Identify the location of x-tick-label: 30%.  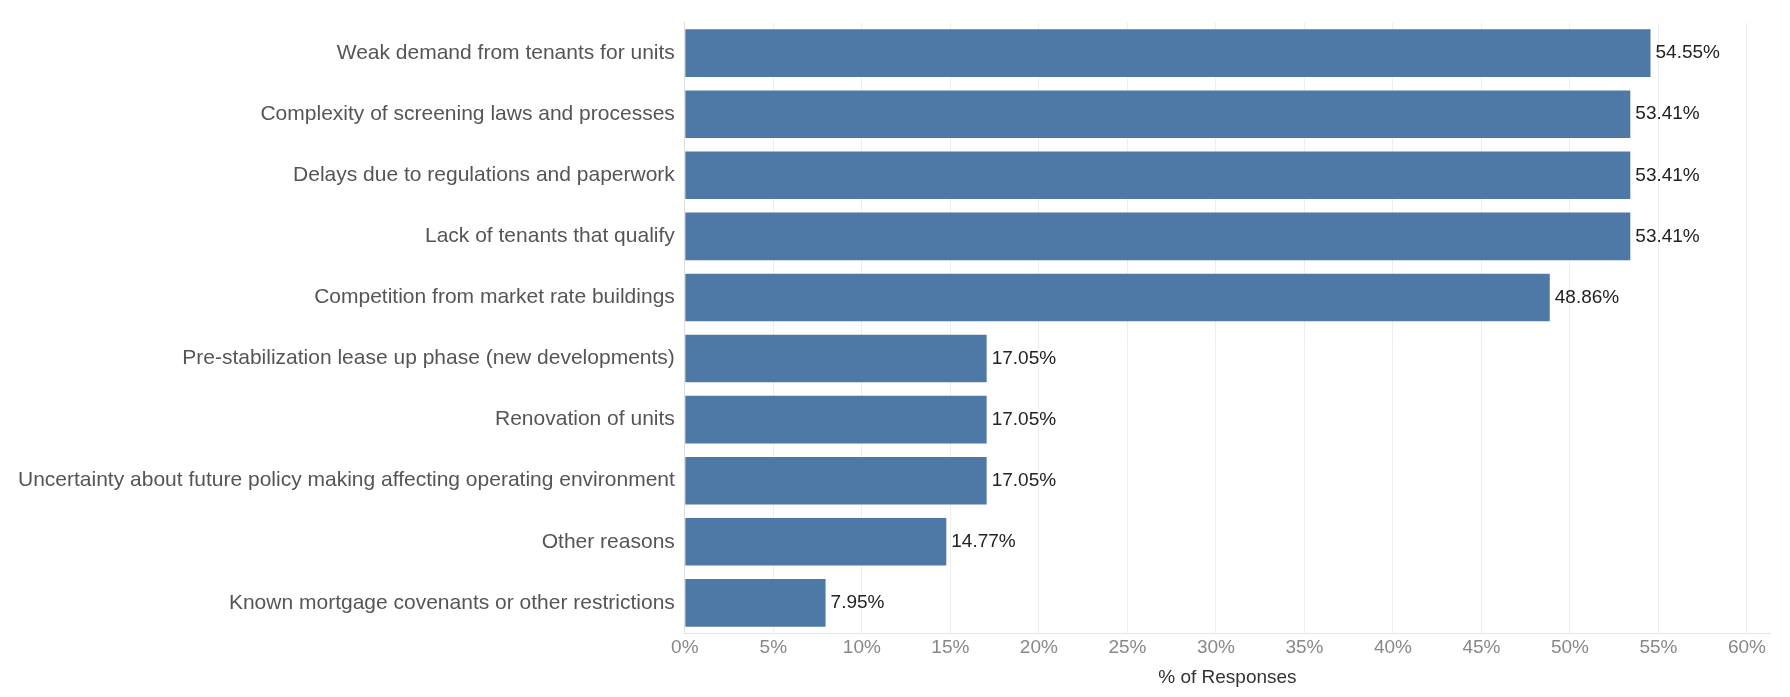
(1216, 647).